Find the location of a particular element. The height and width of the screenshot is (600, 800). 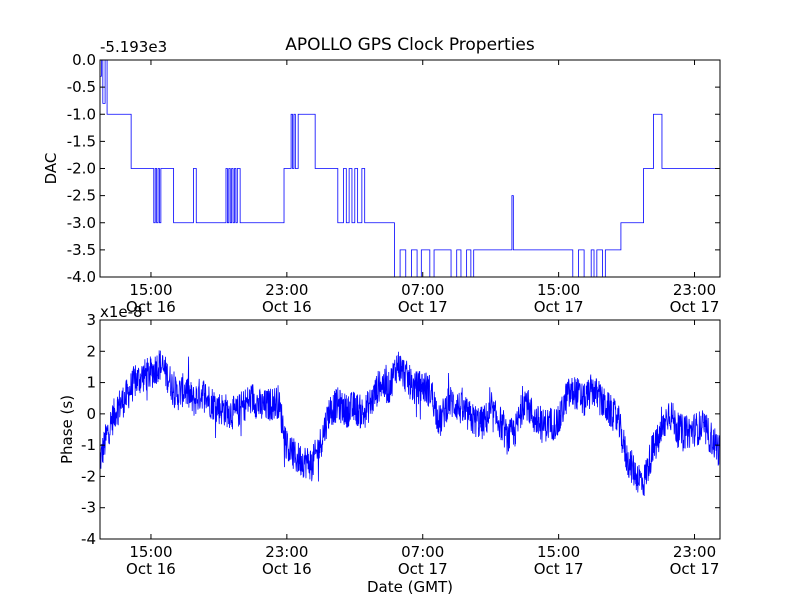

phase-y-tick-label: 1 is located at coordinates (91, 383).